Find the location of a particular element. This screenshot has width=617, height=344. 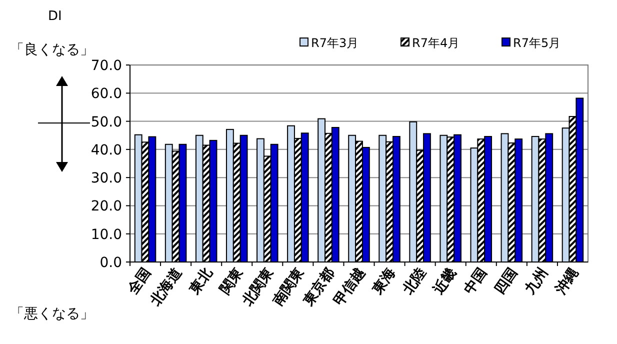

legend-label: R7年5月 is located at coordinates (537, 43).